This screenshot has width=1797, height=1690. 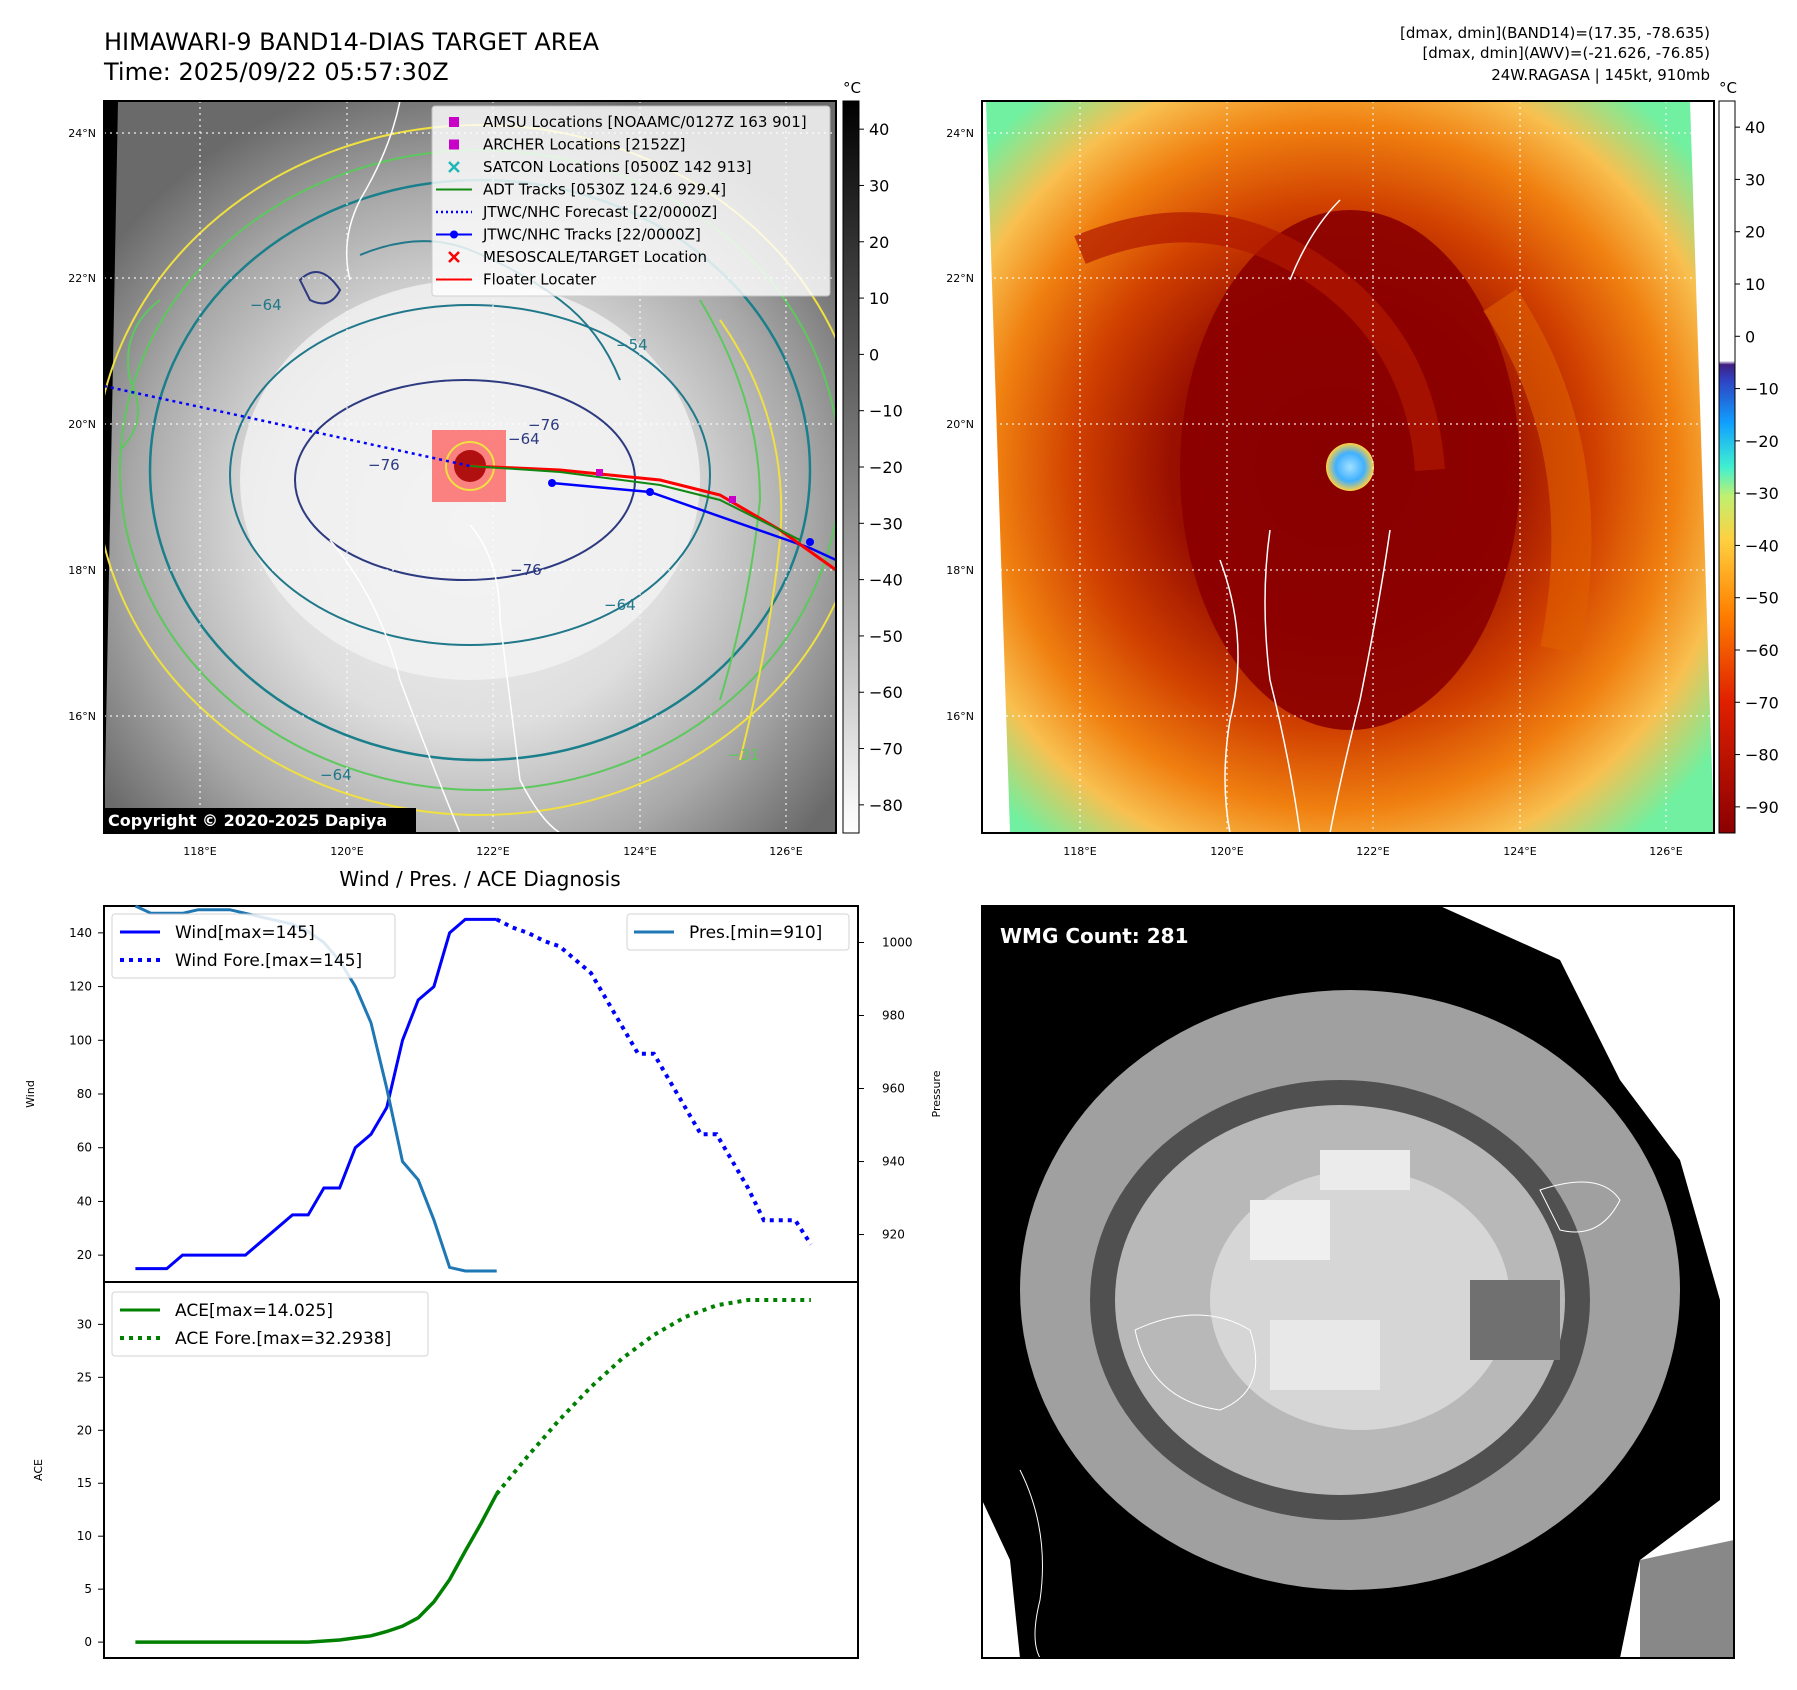 What do you see at coordinates (584, 145) in the screenshot?
I see `legend-label: ARCHER Locations [2152Z]` at bounding box center [584, 145].